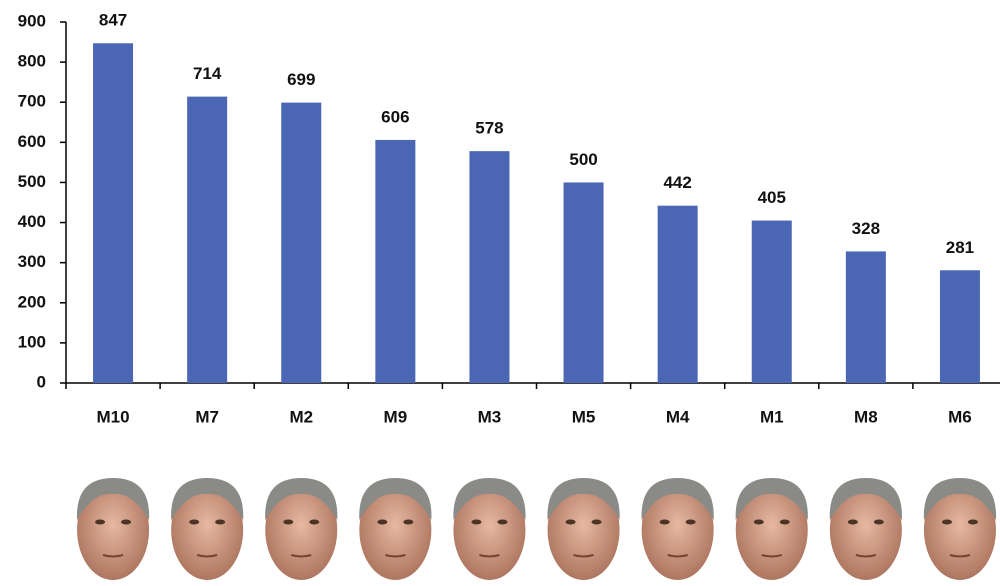  What do you see at coordinates (395, 116) in the screenshot?
I see `value-label: 606` at bounding box center [395, 116].